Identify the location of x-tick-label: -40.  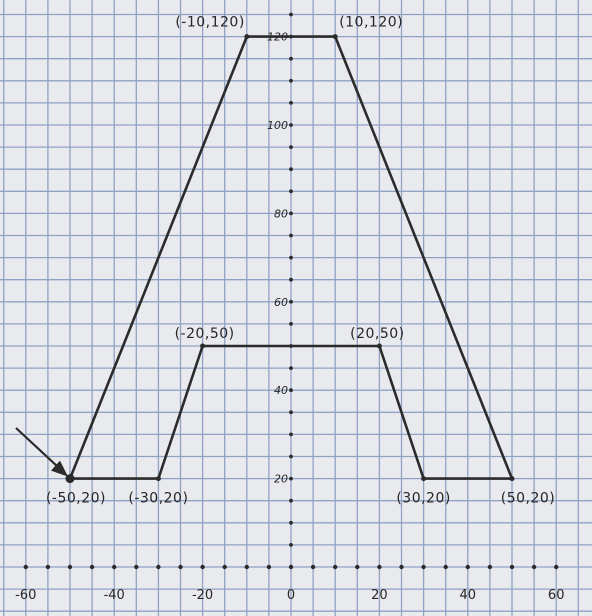
(114, 595).